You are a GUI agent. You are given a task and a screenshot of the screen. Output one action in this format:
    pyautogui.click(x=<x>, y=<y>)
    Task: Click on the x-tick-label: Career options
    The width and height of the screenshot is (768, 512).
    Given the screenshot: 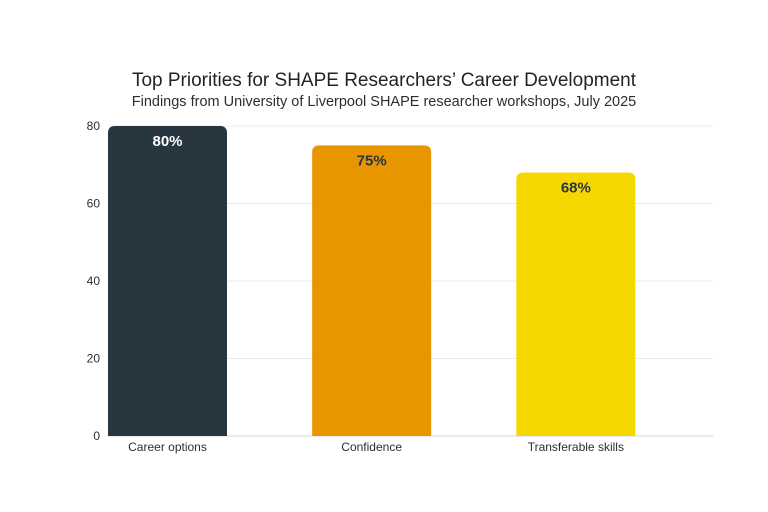 What is the action you would take?
    pyautogui.click(x=167, y=447)
    